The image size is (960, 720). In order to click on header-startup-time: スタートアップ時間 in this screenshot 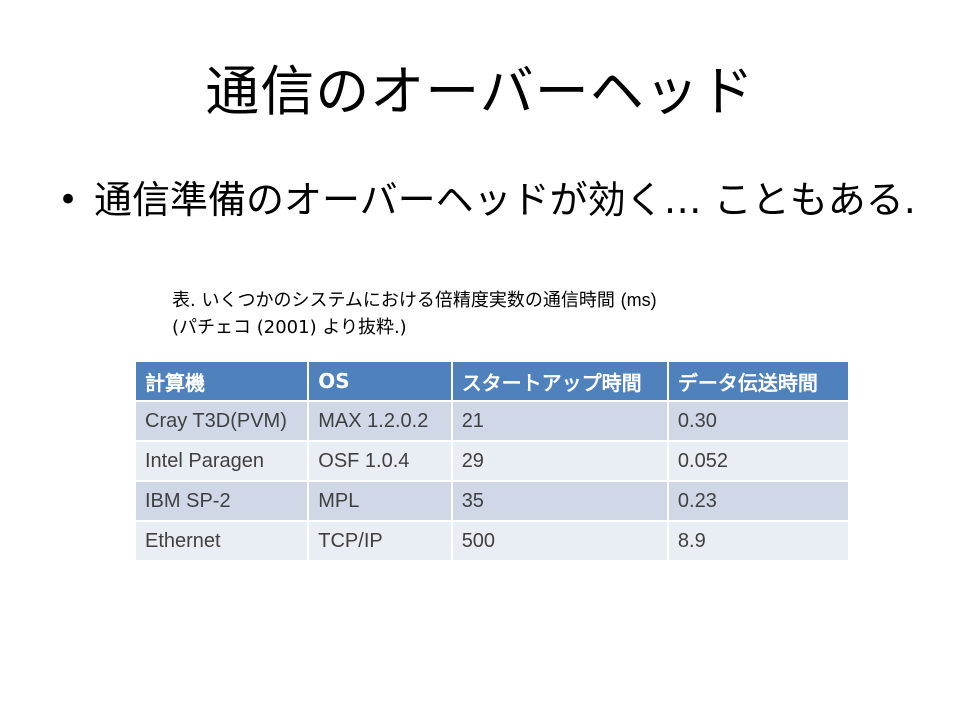, I will do `click(560, 382)`.